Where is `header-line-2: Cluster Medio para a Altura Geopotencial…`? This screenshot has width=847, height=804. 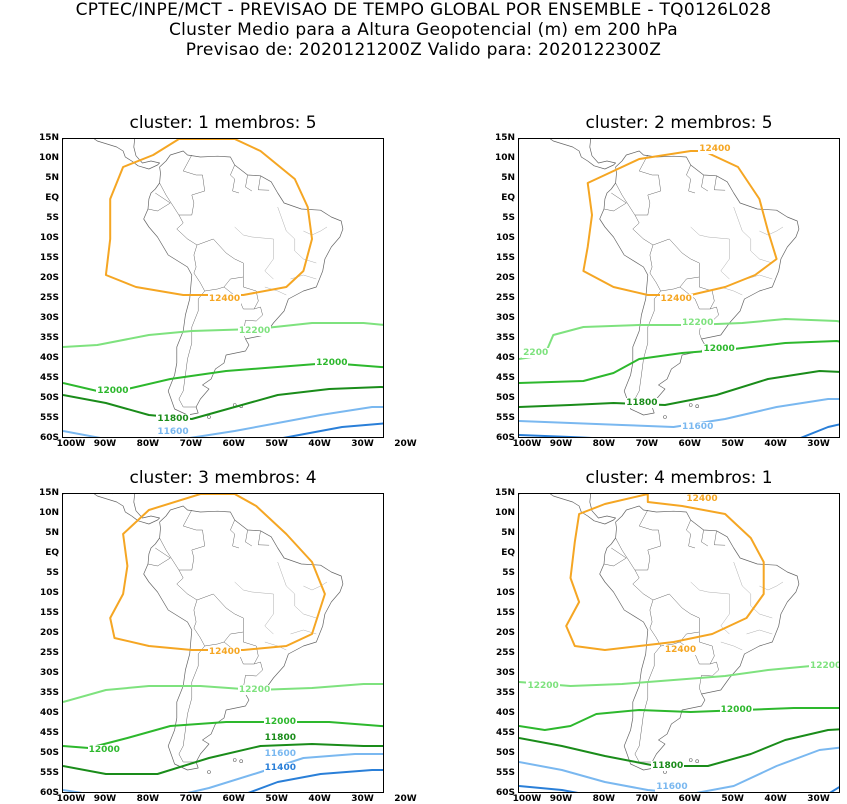
header-line-2: Cluster Medio para a Altura Geopotencial… is located at coordinates (423, 30).